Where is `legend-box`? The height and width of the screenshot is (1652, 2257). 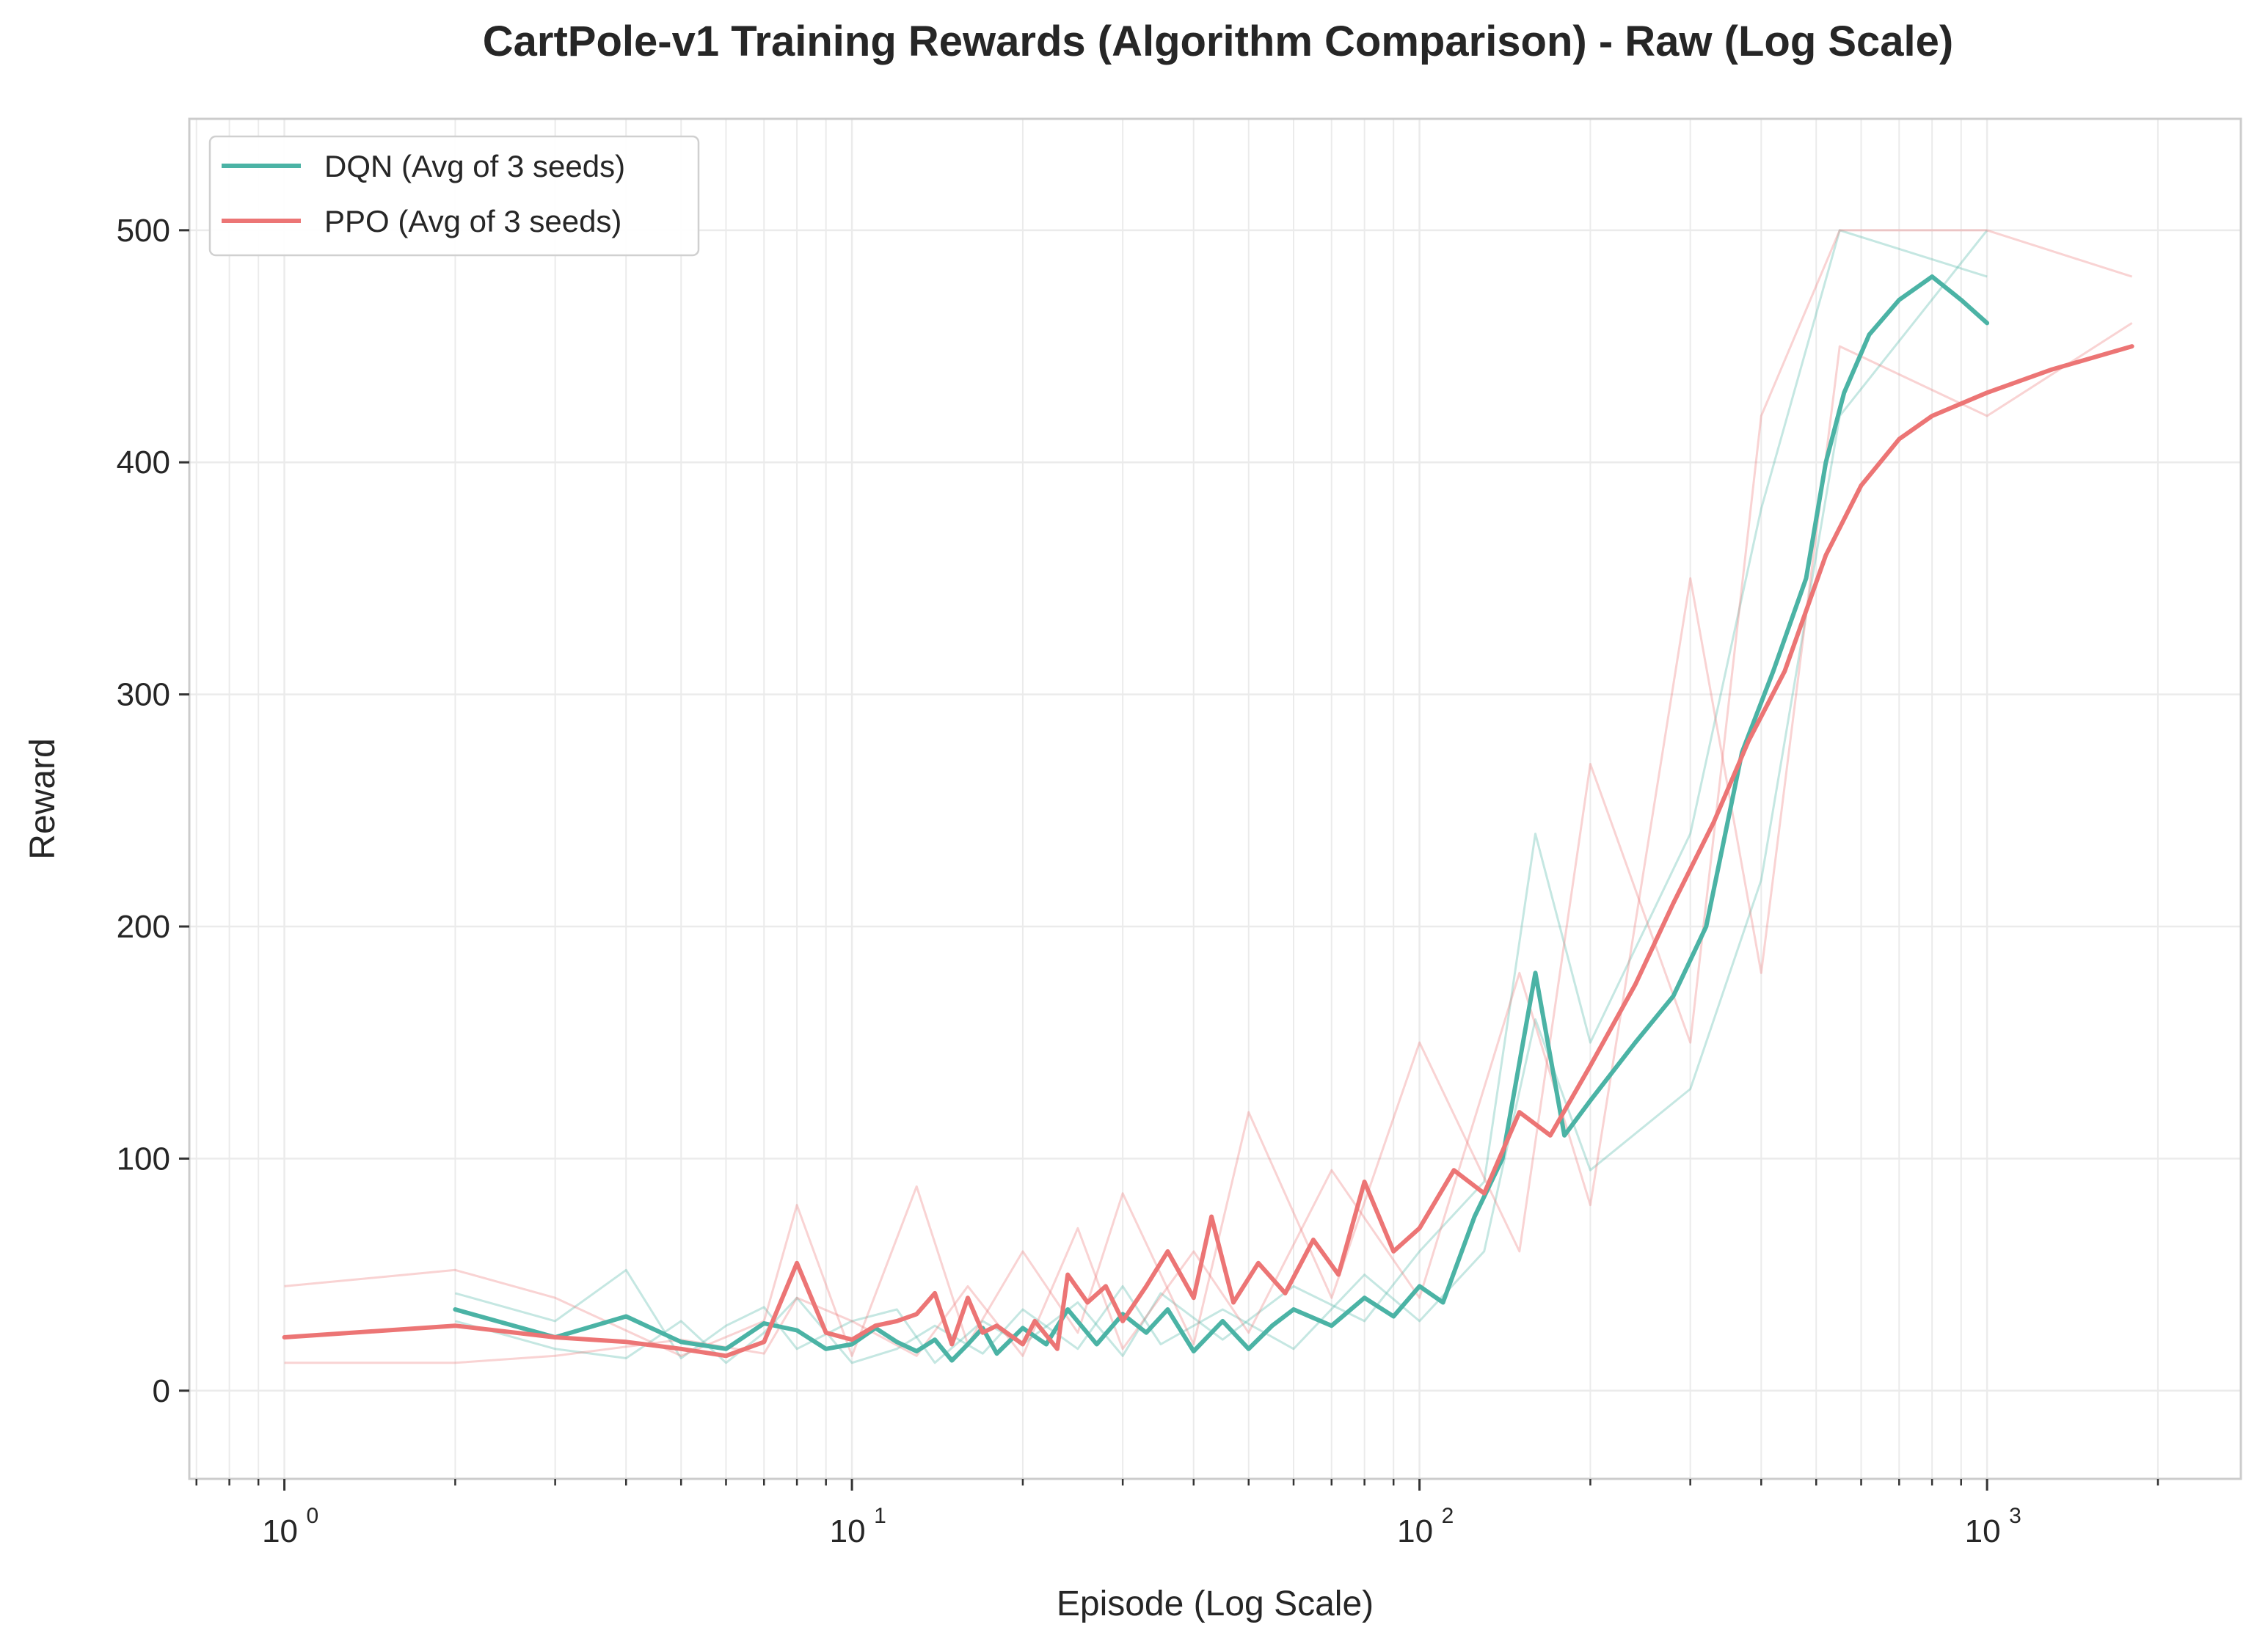
legend-box is located at coordinates (454, 196).